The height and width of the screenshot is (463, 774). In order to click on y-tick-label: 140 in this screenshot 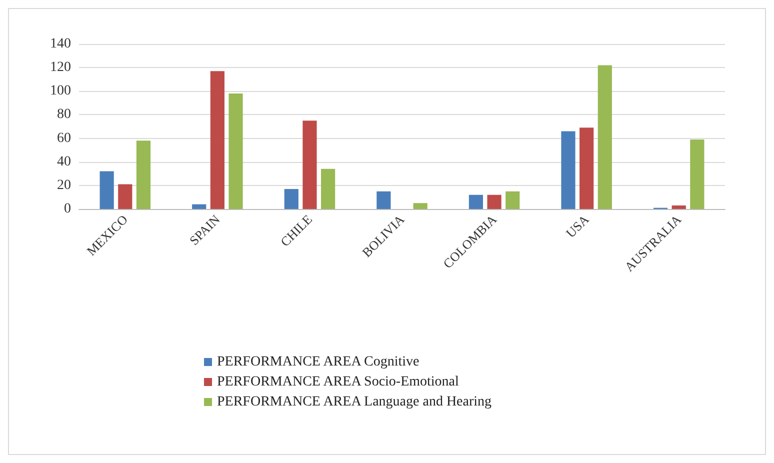, I will do `click(60, 44)`.